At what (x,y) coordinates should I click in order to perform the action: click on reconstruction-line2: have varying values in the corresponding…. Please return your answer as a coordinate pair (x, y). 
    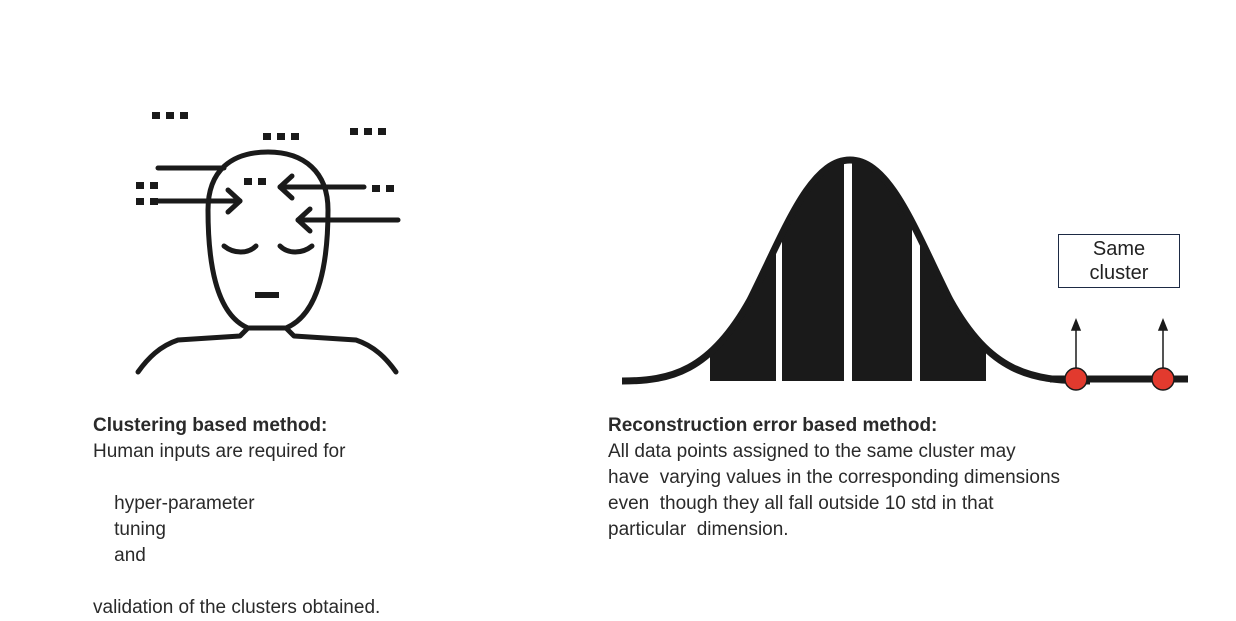
    Looking at the image, I should click on (834, 477).